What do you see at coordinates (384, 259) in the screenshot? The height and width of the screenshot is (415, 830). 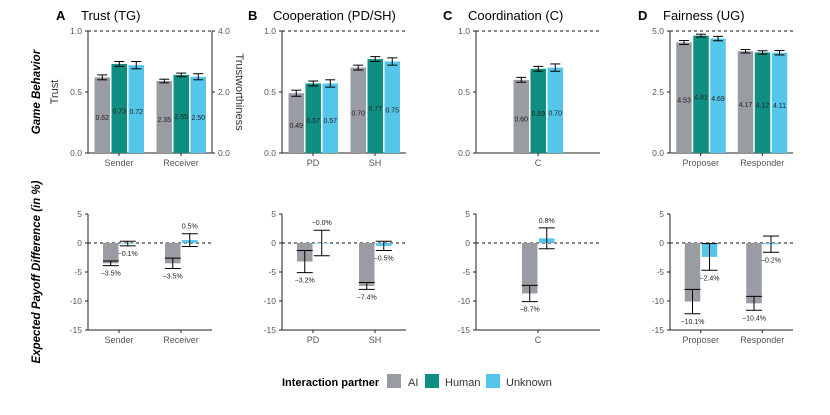 I see `data-label: −0.5%` at bounding box center [384, 259].